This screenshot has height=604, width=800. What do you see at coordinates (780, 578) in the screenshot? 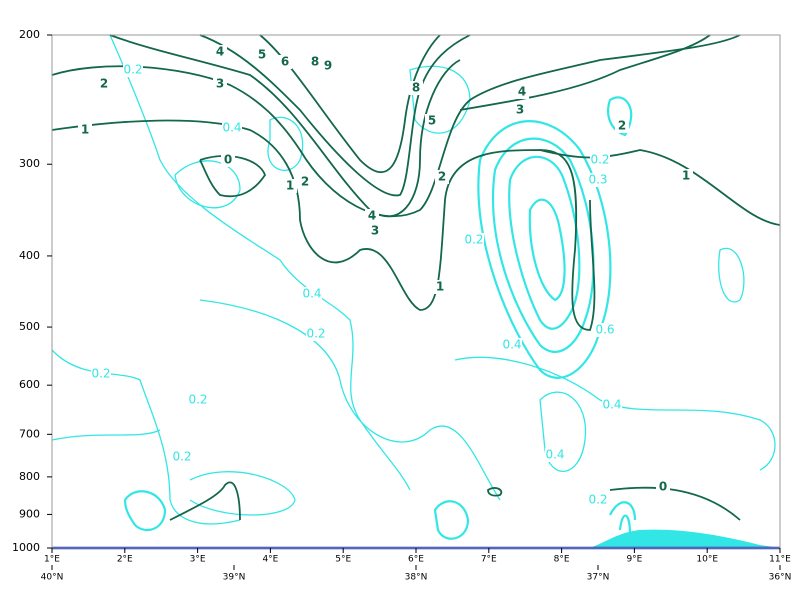
I see `x2-tick-label: 36°N` at bounding box center [780, 578].